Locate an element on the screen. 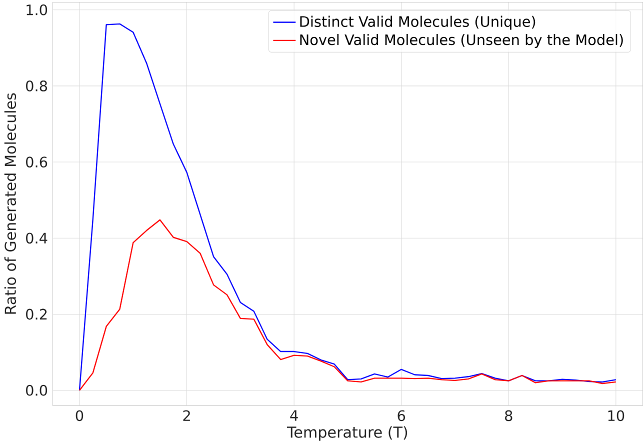 The height and width of the screenshot is (445, 643). x-axis-title: Temperature (T) is located at coordinates (347, 433).